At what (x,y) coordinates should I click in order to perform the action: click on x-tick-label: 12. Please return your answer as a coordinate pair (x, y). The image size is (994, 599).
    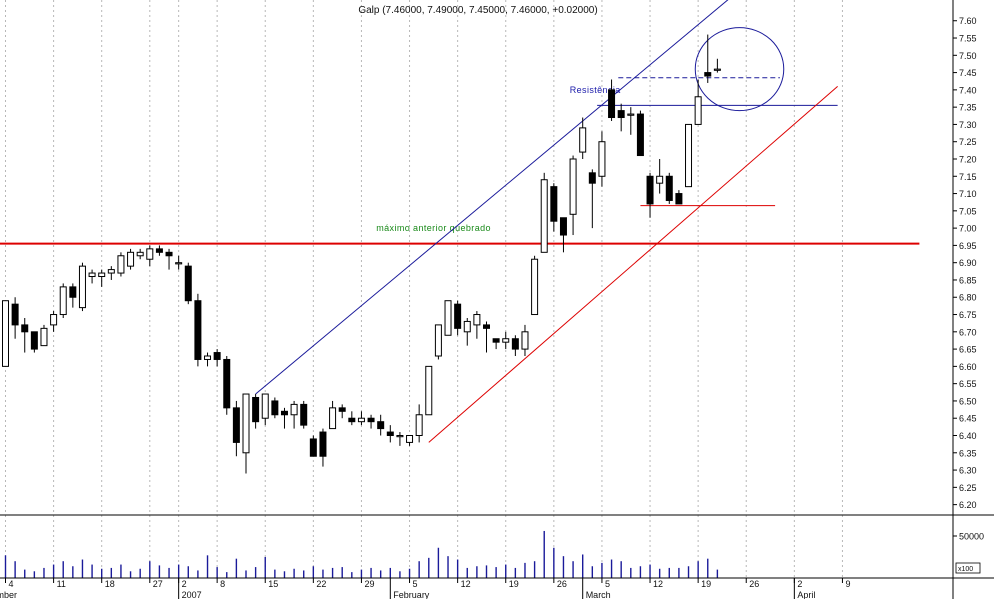
    Looking at the image, I should click on (466, 584).